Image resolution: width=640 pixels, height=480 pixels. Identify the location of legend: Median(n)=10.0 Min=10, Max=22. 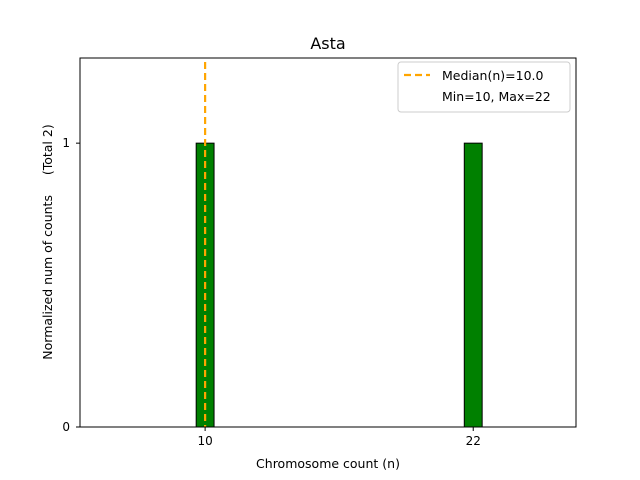
(484, 87).